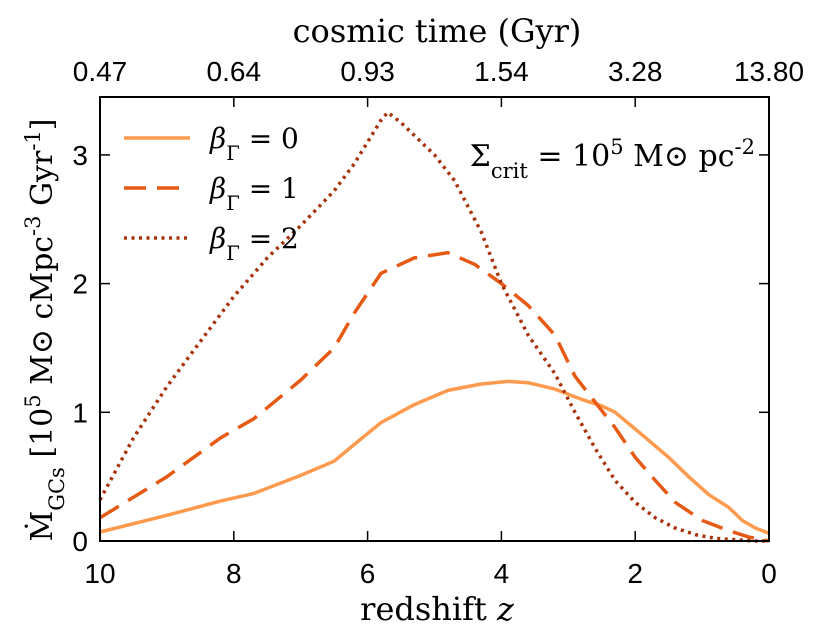 This screenshot has height=644, width=830. Describe the element at coordinates (254, 243) in the screenshot. I see `legend-label-2: βΓ = 2` at that location.